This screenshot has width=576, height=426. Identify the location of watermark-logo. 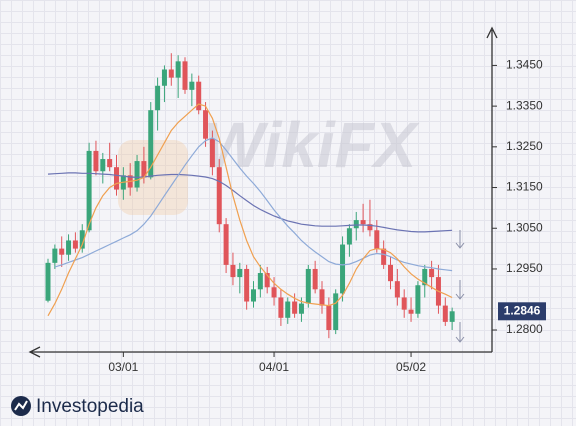
(153, 177).